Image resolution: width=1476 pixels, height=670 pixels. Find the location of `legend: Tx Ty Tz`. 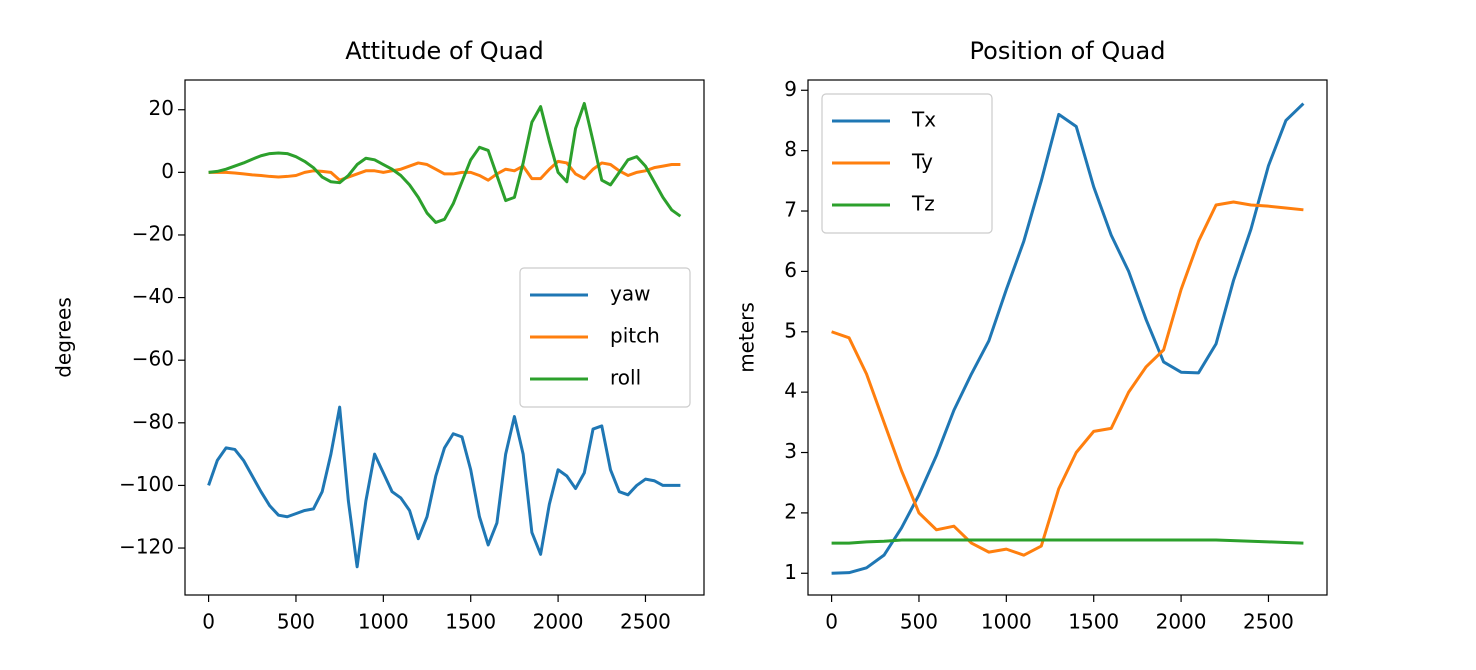

legend: Tx Ty Tz is located at coordinates (907, 163).